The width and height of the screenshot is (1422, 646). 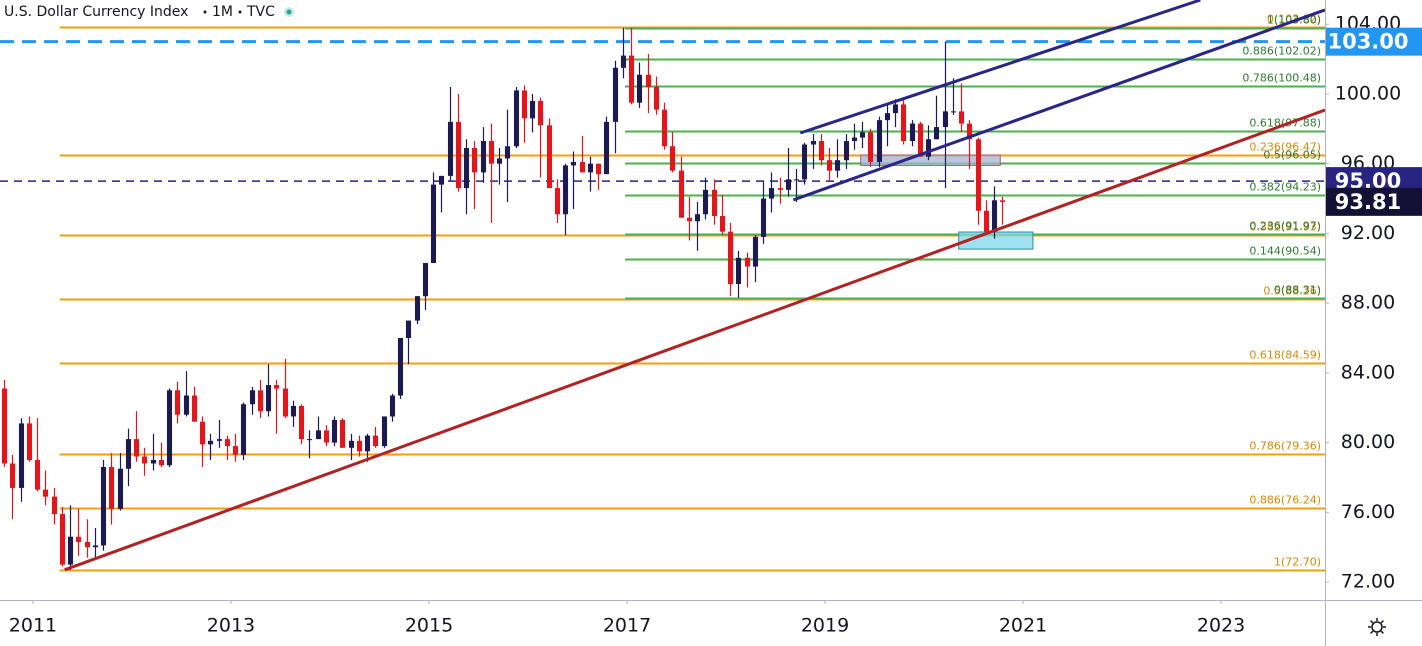 I want to click on price-box-label: 93.81, so click(x=1368, y=202).